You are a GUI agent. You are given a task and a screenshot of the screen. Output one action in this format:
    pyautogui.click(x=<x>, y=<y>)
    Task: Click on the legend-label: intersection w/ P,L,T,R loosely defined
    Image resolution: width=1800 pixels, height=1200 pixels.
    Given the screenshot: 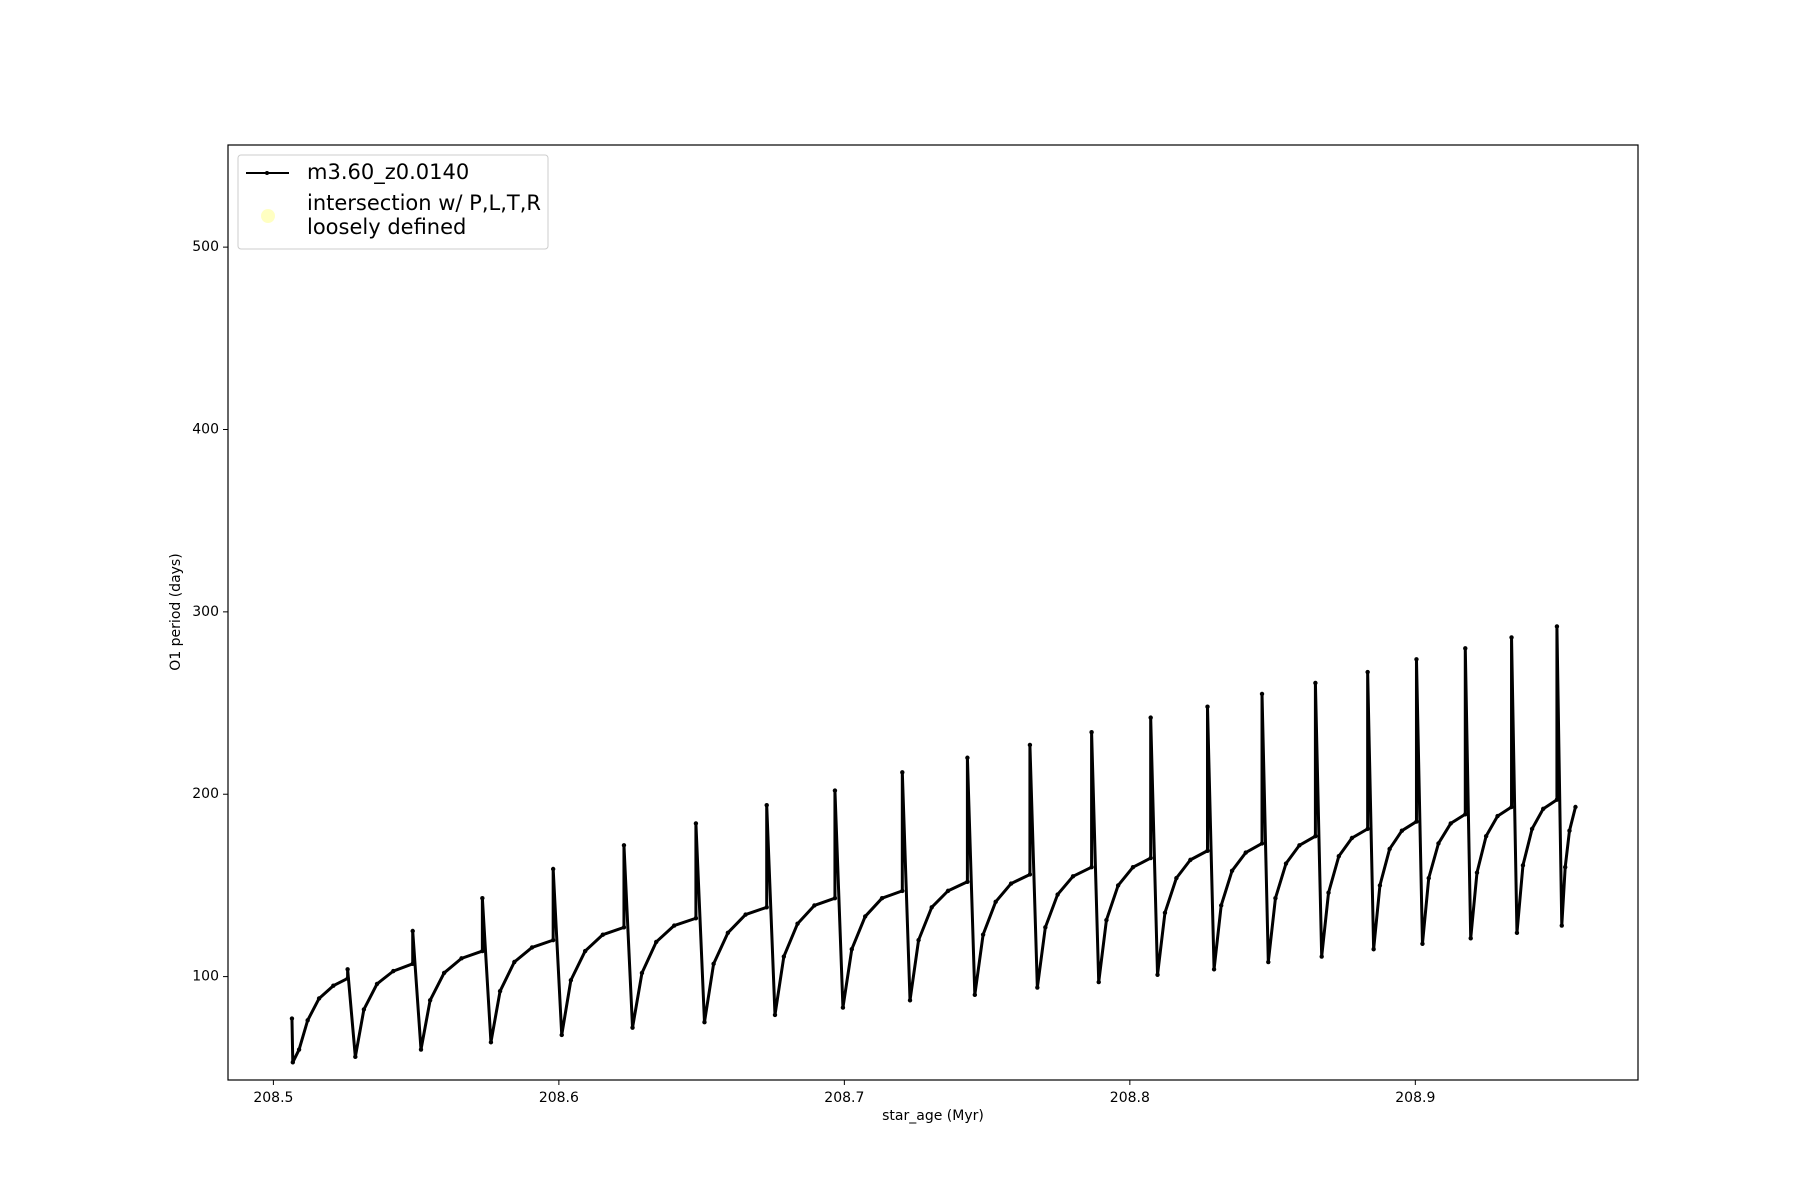 What is the action you would take?
    pyautogui.click(x=424, y=215)
    